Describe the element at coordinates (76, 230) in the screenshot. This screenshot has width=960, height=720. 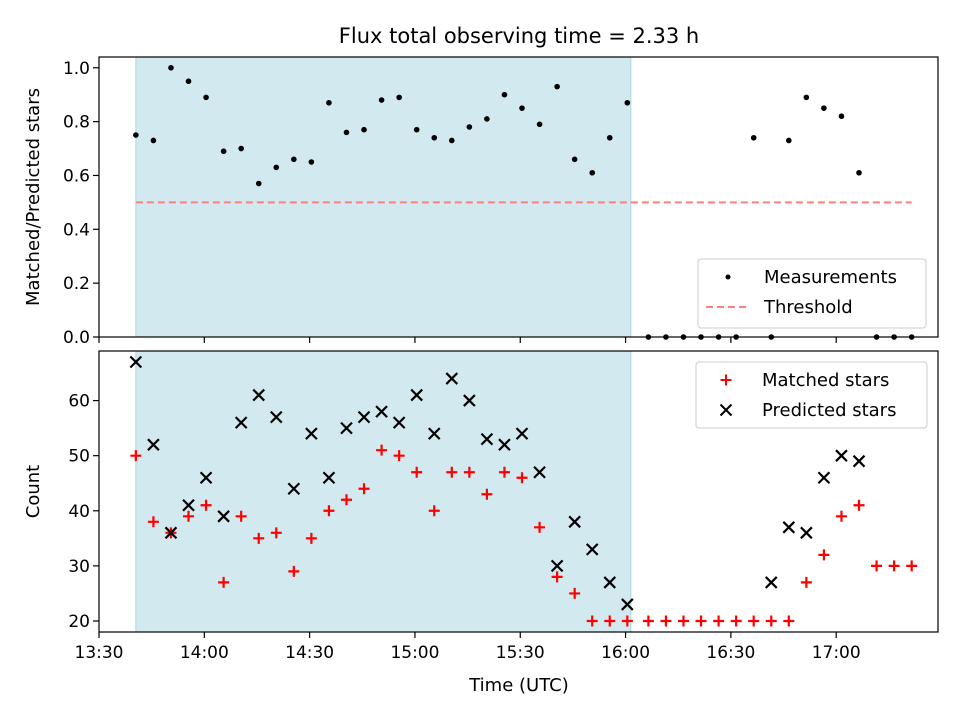
I see `y-tick-label: 0.4` at that location.